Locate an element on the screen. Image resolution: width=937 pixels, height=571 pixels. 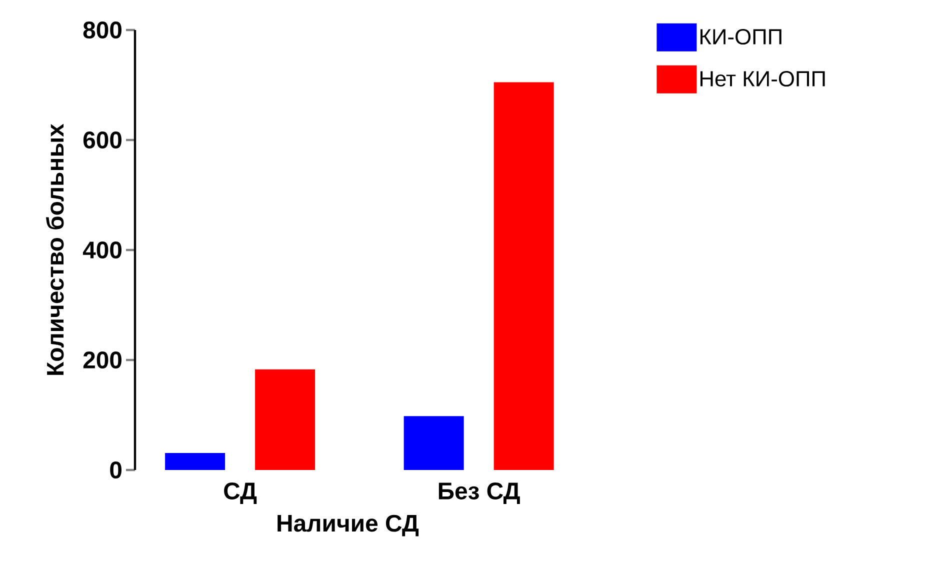
y-tick-label: 800 is located at coordinates (102, 30).